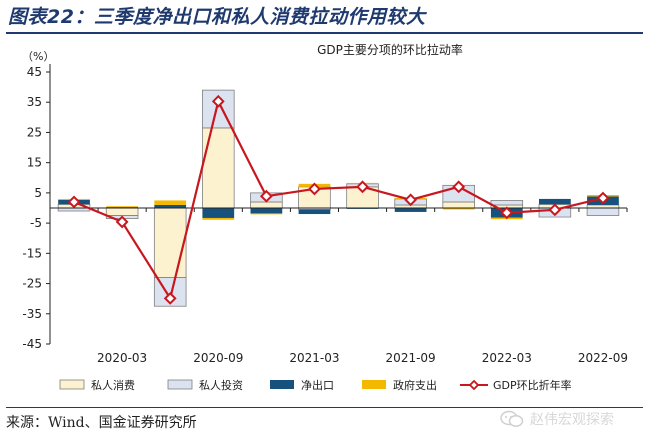  Describe the element at coordinates (314, 358) in the screenshot. I see `x-tick-label: 2021-03` at that location.